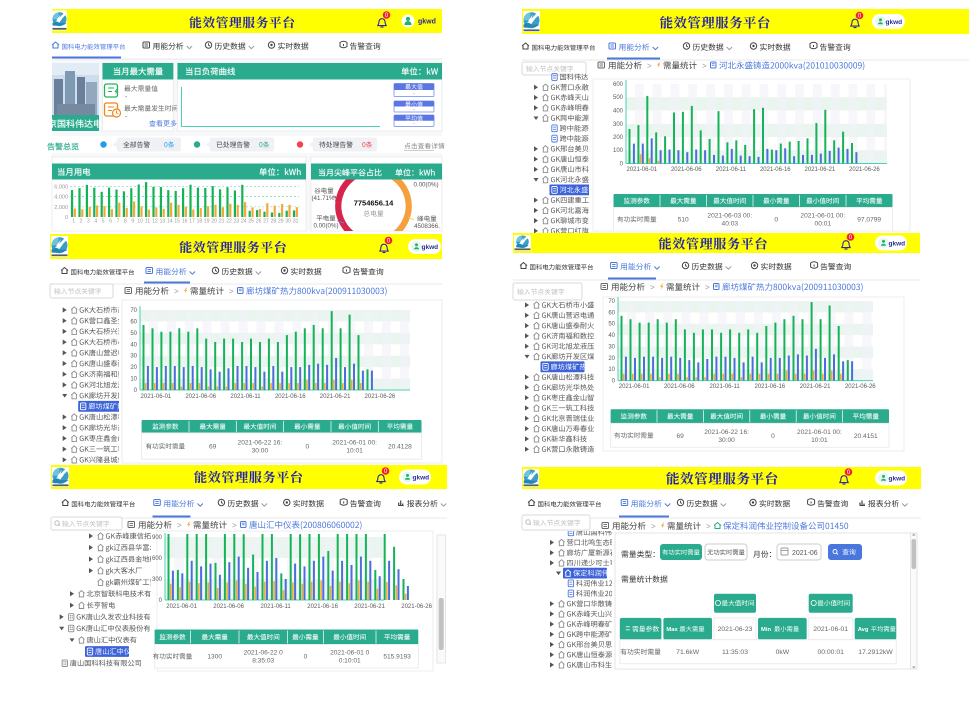 This screenshot has width=979, height=715. What do you see at coordinates (735, 629) in the screenshot?
I see `svg-text: 2021-06-23` at bounding box center [735, 629].